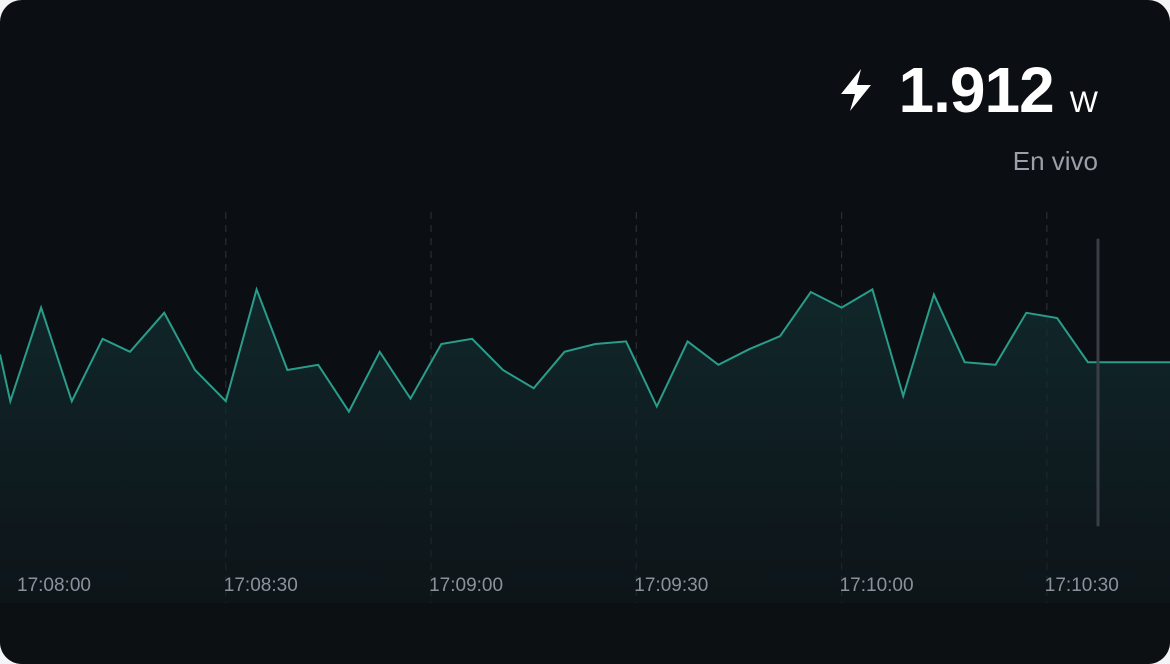 This screenshot has height=664, width=1170. What do you see at coordinates (585, 633) in the screenshot?
I see `chart-footer` at bounding box center [585, 633].